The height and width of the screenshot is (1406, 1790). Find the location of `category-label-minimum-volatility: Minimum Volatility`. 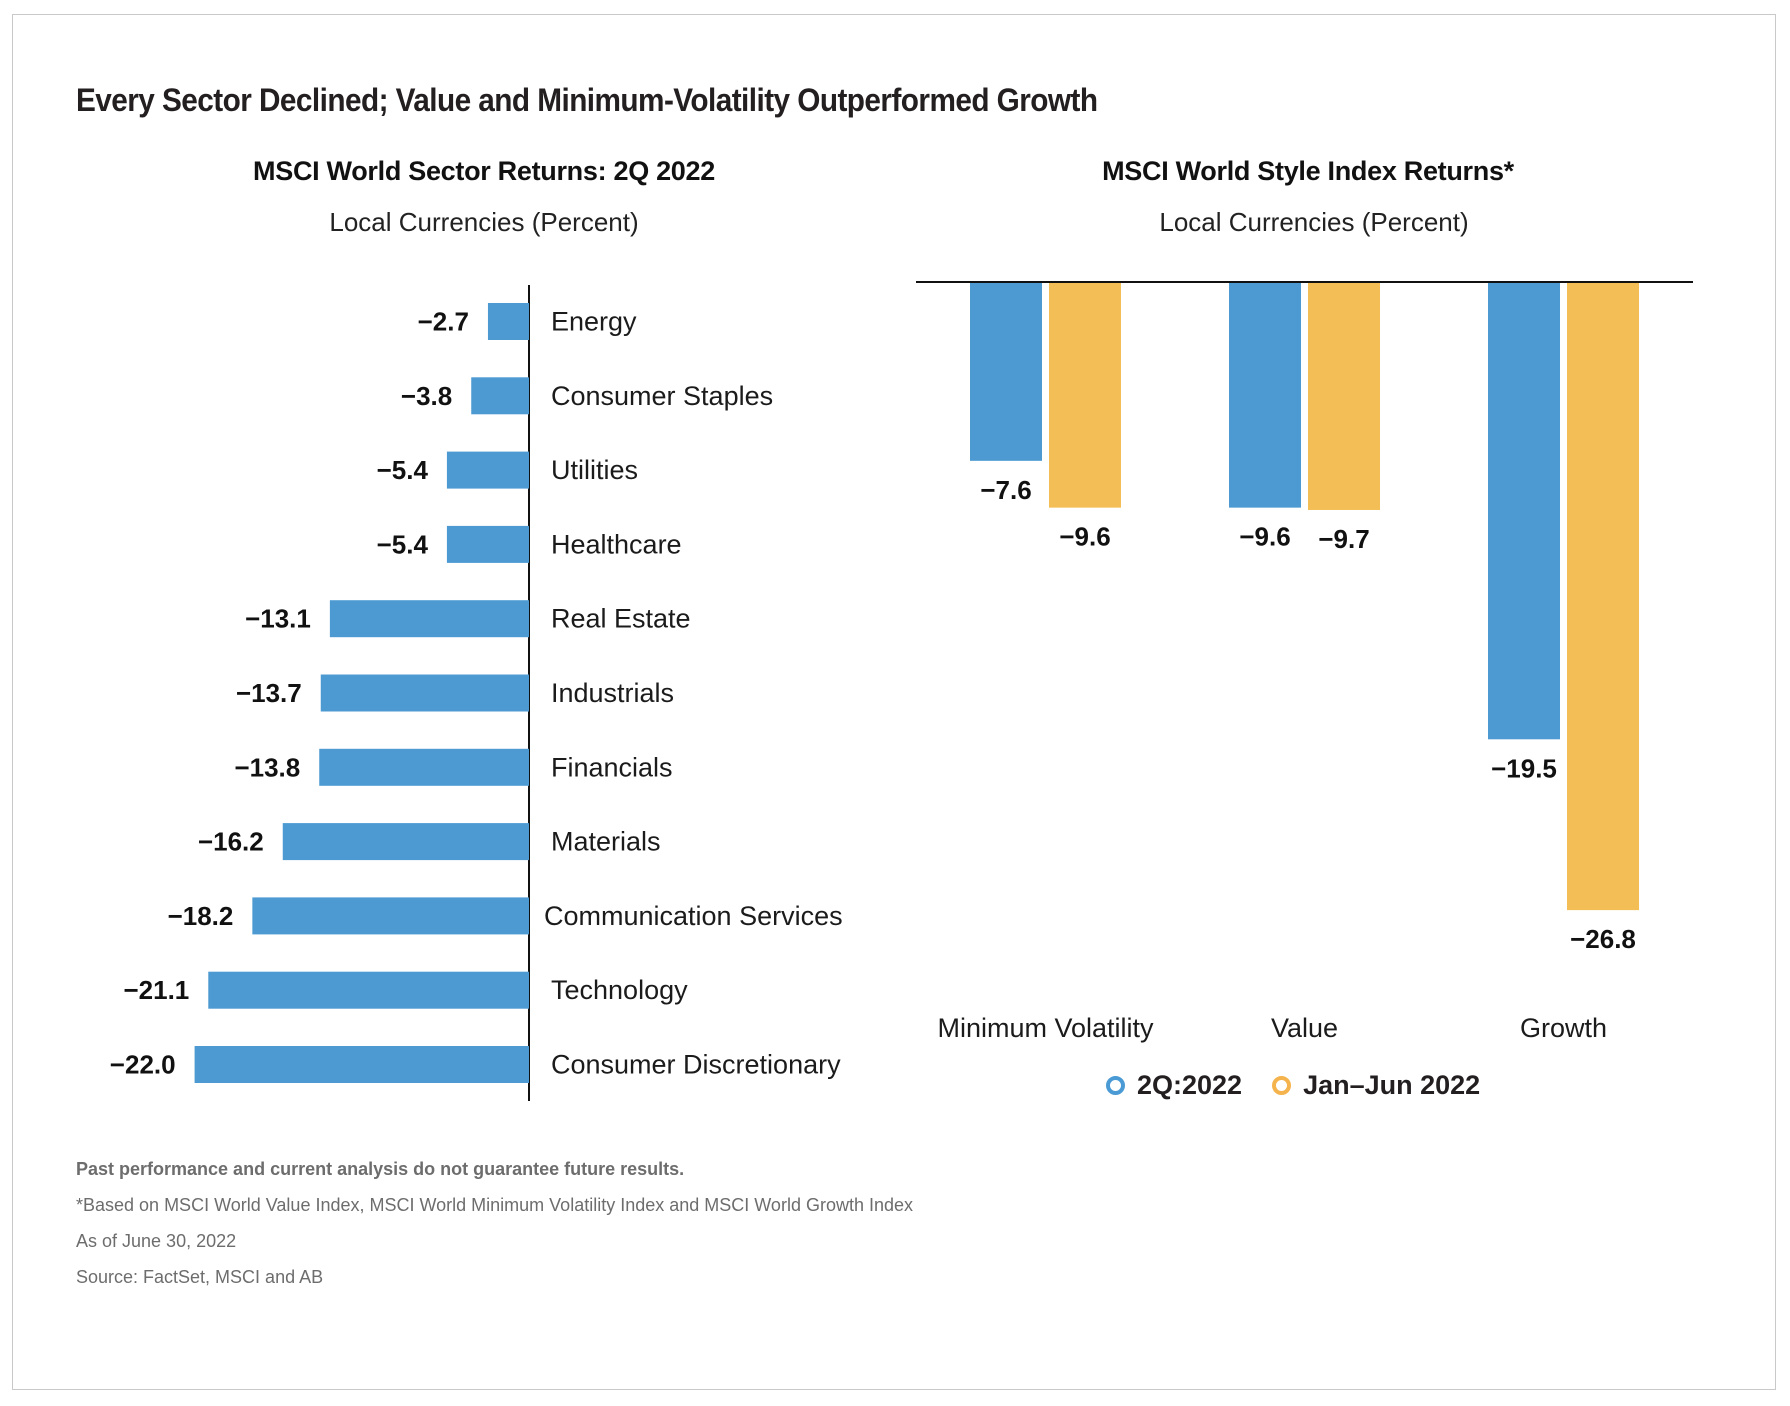

category-label-minimum-volatility: Minimum Volatility is located at coordinates (1045, 1028).